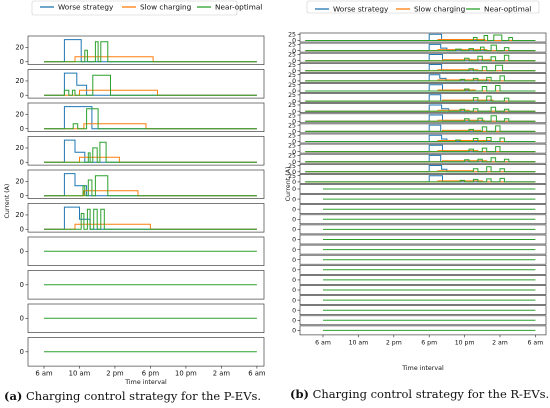  What do you see at coordinates (115, 374) in the screenshot?
I see `x-tick-label: 2 pm` at bounding box center [115, 374].